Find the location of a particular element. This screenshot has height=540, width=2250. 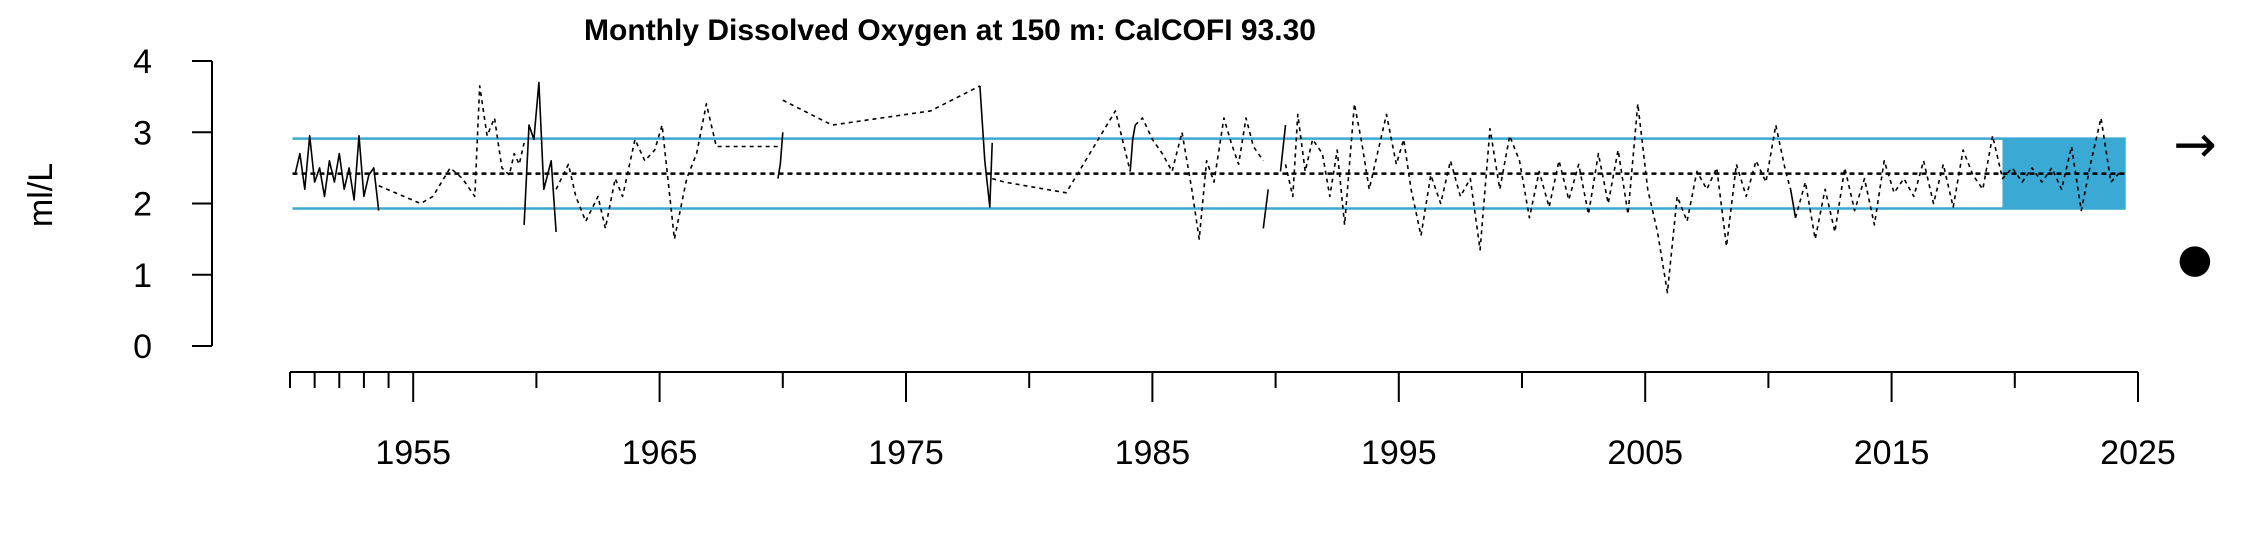

x-tick-label: 2025 is located at coordinates (2138, 453).